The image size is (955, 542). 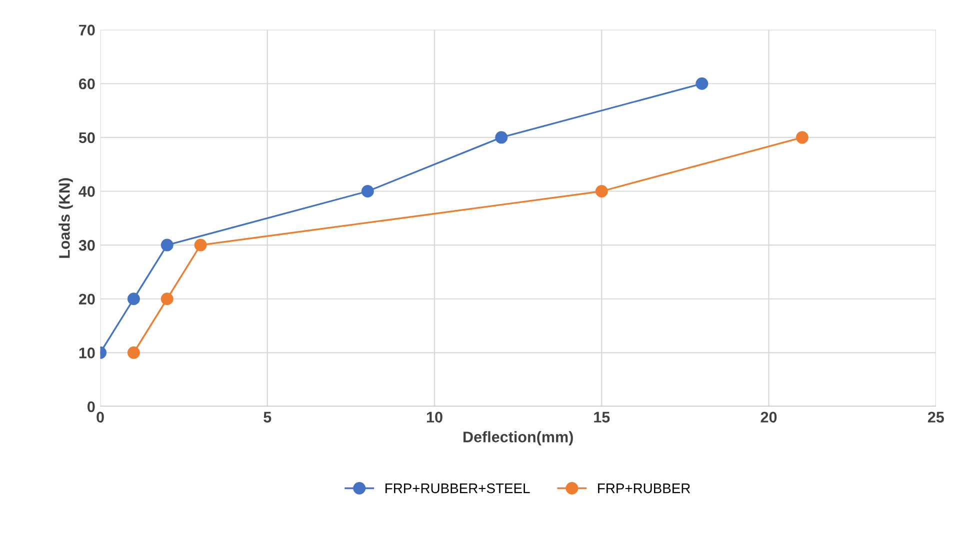 I want to click on x-tick-label: 10, so click(x=434, y=417).